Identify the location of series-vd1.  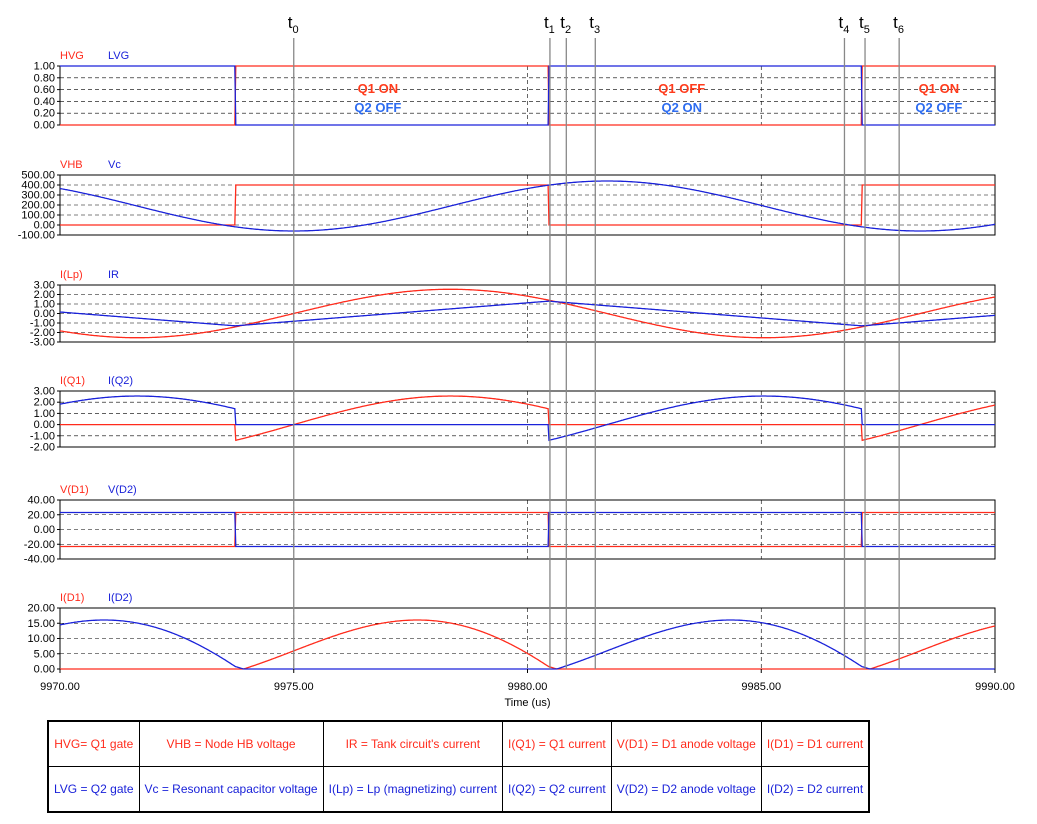
(527, 529).